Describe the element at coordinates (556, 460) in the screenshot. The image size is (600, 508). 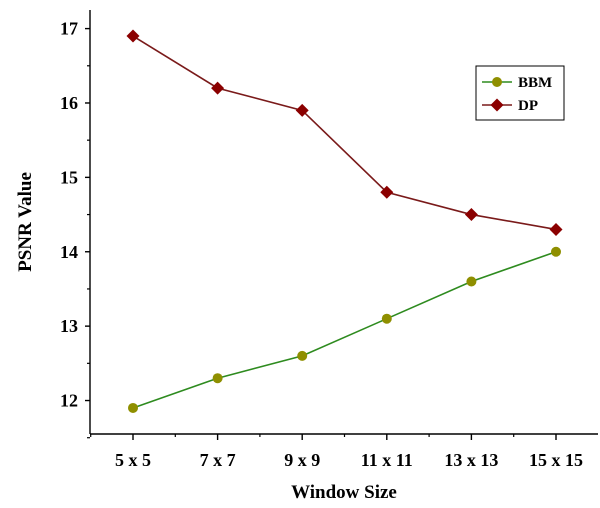
I see `x-tick-label: 15 x 15` at that location.